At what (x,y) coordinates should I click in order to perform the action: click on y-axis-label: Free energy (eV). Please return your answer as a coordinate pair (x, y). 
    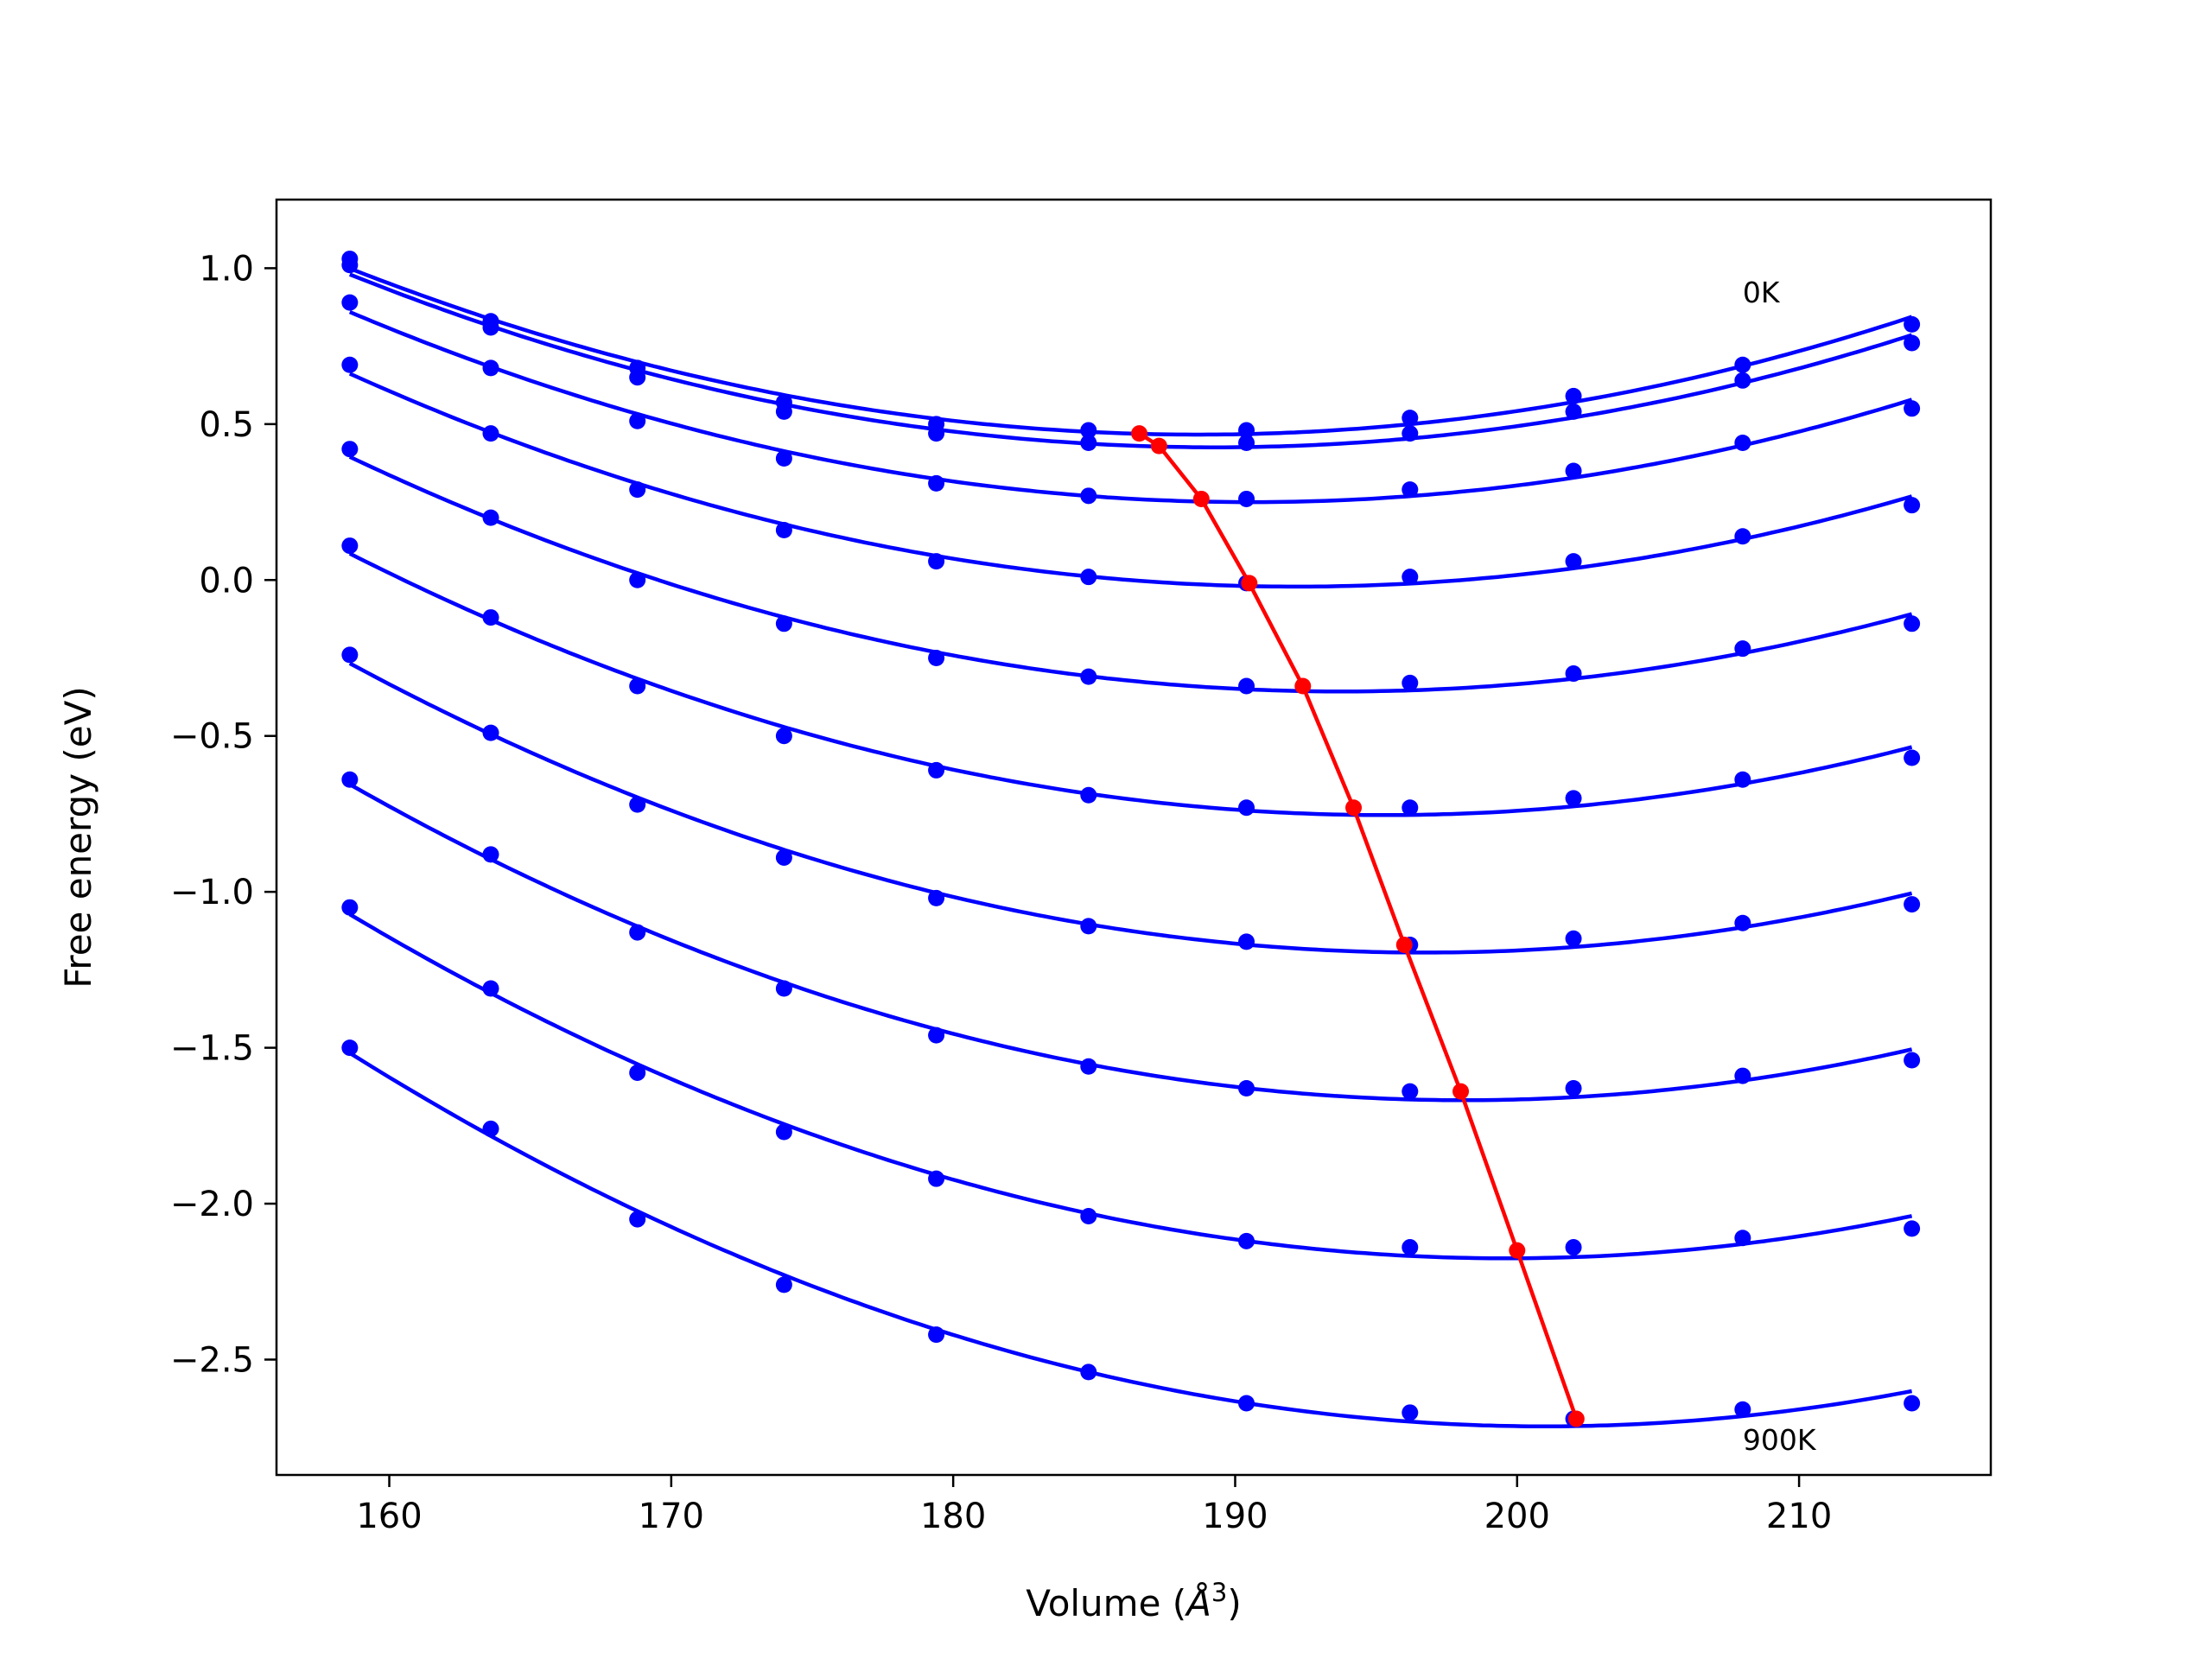
    Looking at the image, I should click on (78, 837).